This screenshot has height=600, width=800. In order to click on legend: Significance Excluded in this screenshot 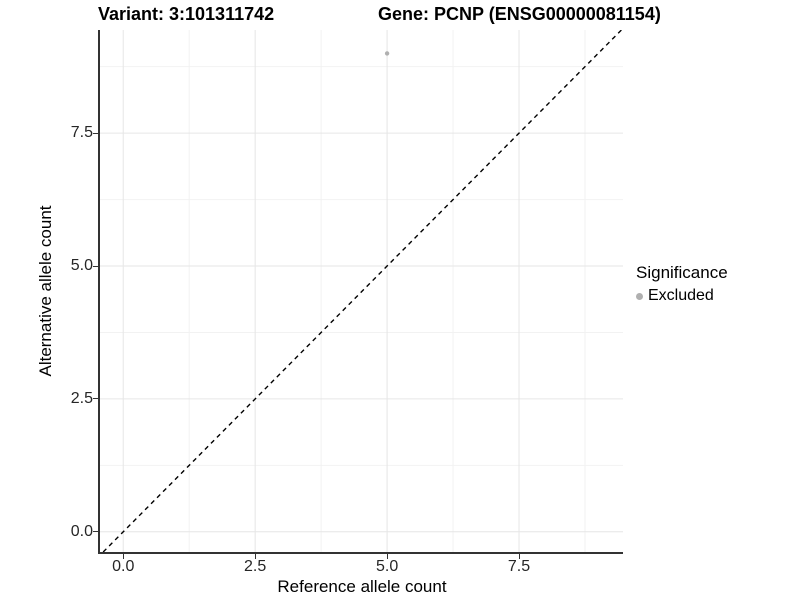, I will do `click(682, 284)`.